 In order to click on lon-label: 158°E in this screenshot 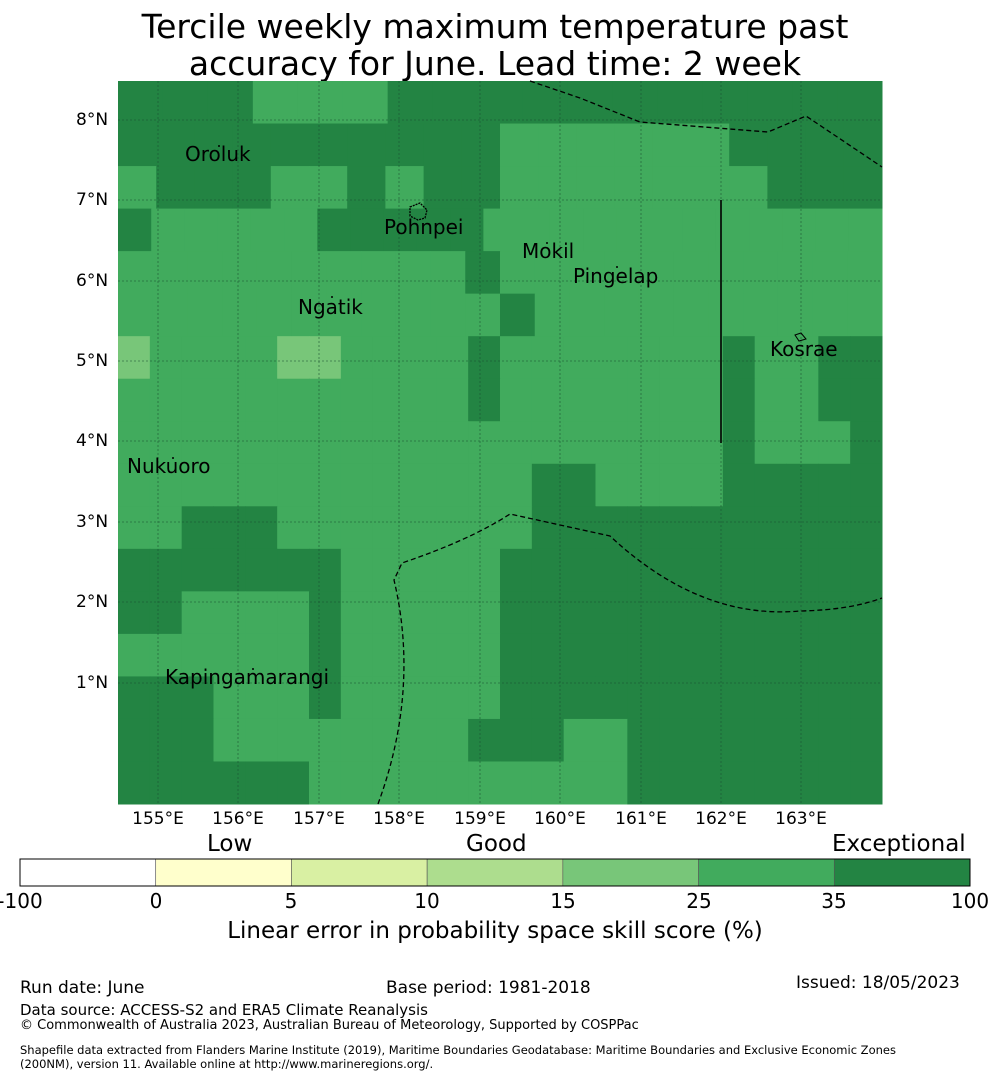, I will do `click(399, 819)`.